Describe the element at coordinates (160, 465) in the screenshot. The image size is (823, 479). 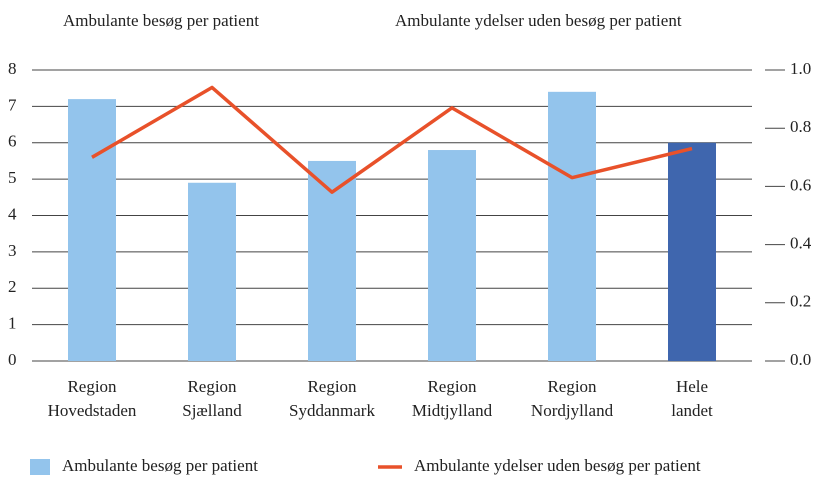
I see `legend-label: Ambulante besøg per patient` at that location.